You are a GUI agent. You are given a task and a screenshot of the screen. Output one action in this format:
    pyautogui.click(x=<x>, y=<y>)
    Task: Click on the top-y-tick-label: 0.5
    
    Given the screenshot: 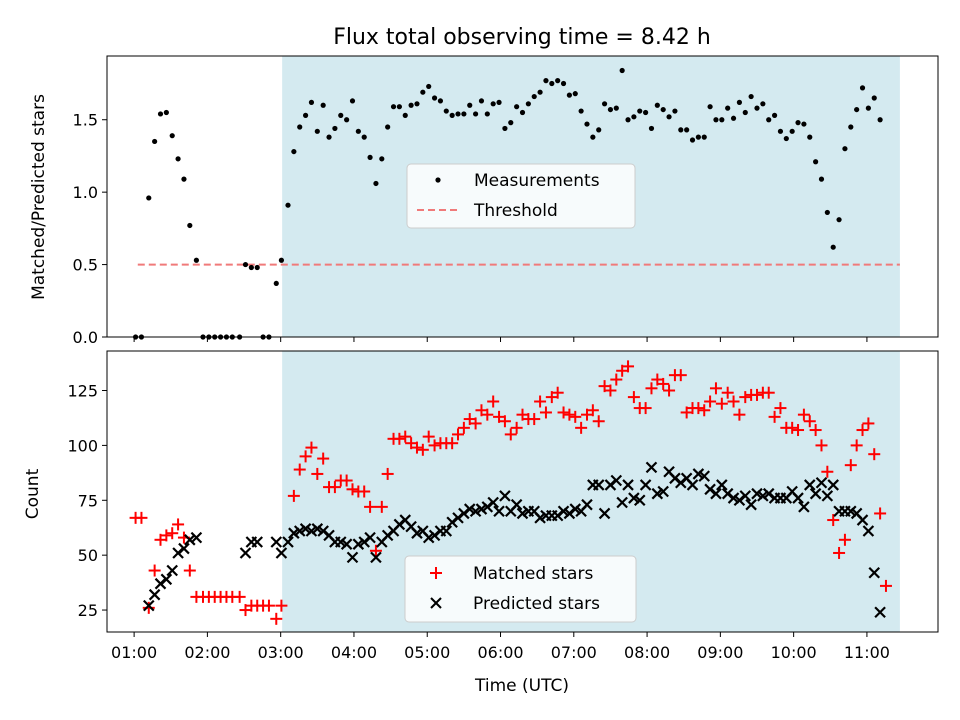 What is the action you would take?
    pyautogui.click(x=85, y=265)
    